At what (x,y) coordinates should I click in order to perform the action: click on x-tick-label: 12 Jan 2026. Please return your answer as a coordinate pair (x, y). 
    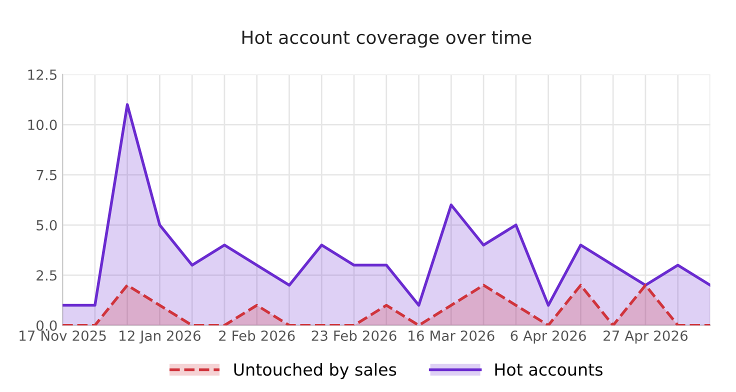
    Looking at the image, I should click on (160, 337).